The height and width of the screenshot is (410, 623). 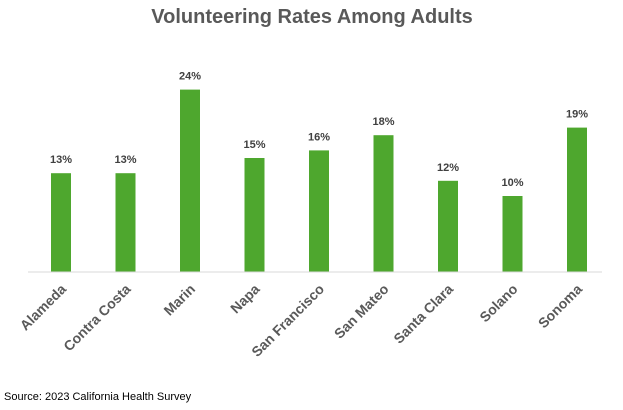 I want to click on data-label-contra-costa: 13%, so click(x=125, y=160).